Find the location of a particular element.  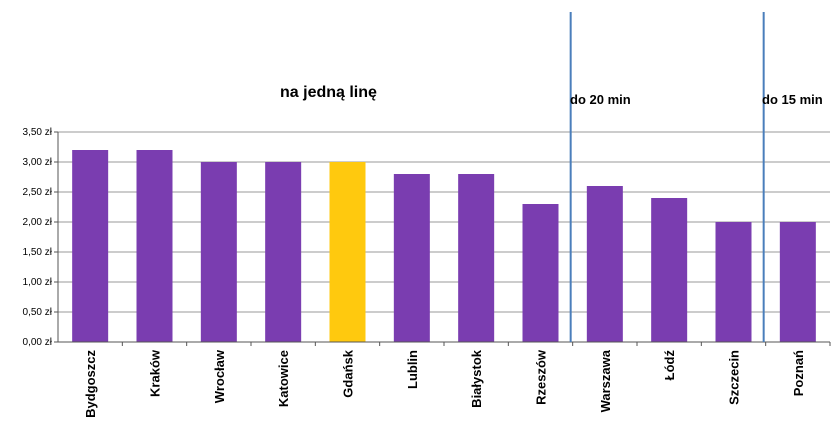

x-tick-label: Łódź is located at coordinates (669, 365).